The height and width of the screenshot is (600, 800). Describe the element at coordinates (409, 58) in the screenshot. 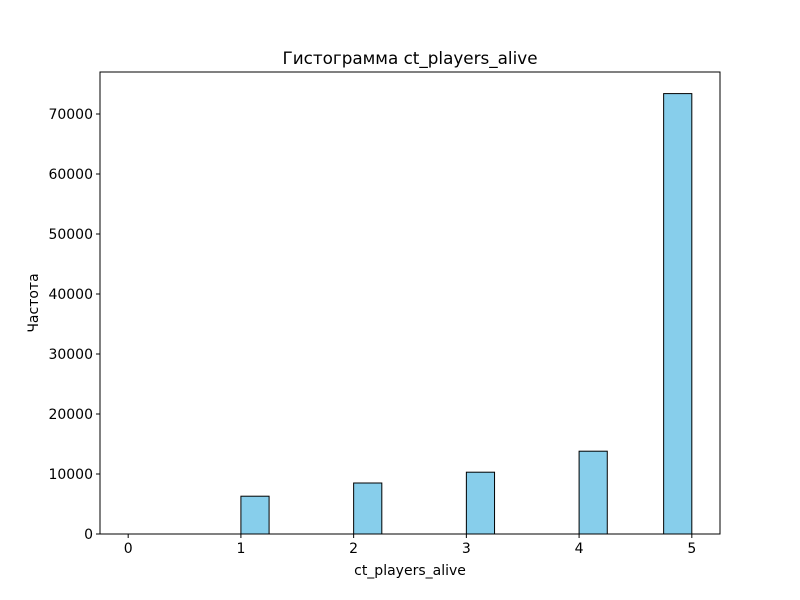

I see `chart-title: Гистограмма ct_players_alive` at that location.